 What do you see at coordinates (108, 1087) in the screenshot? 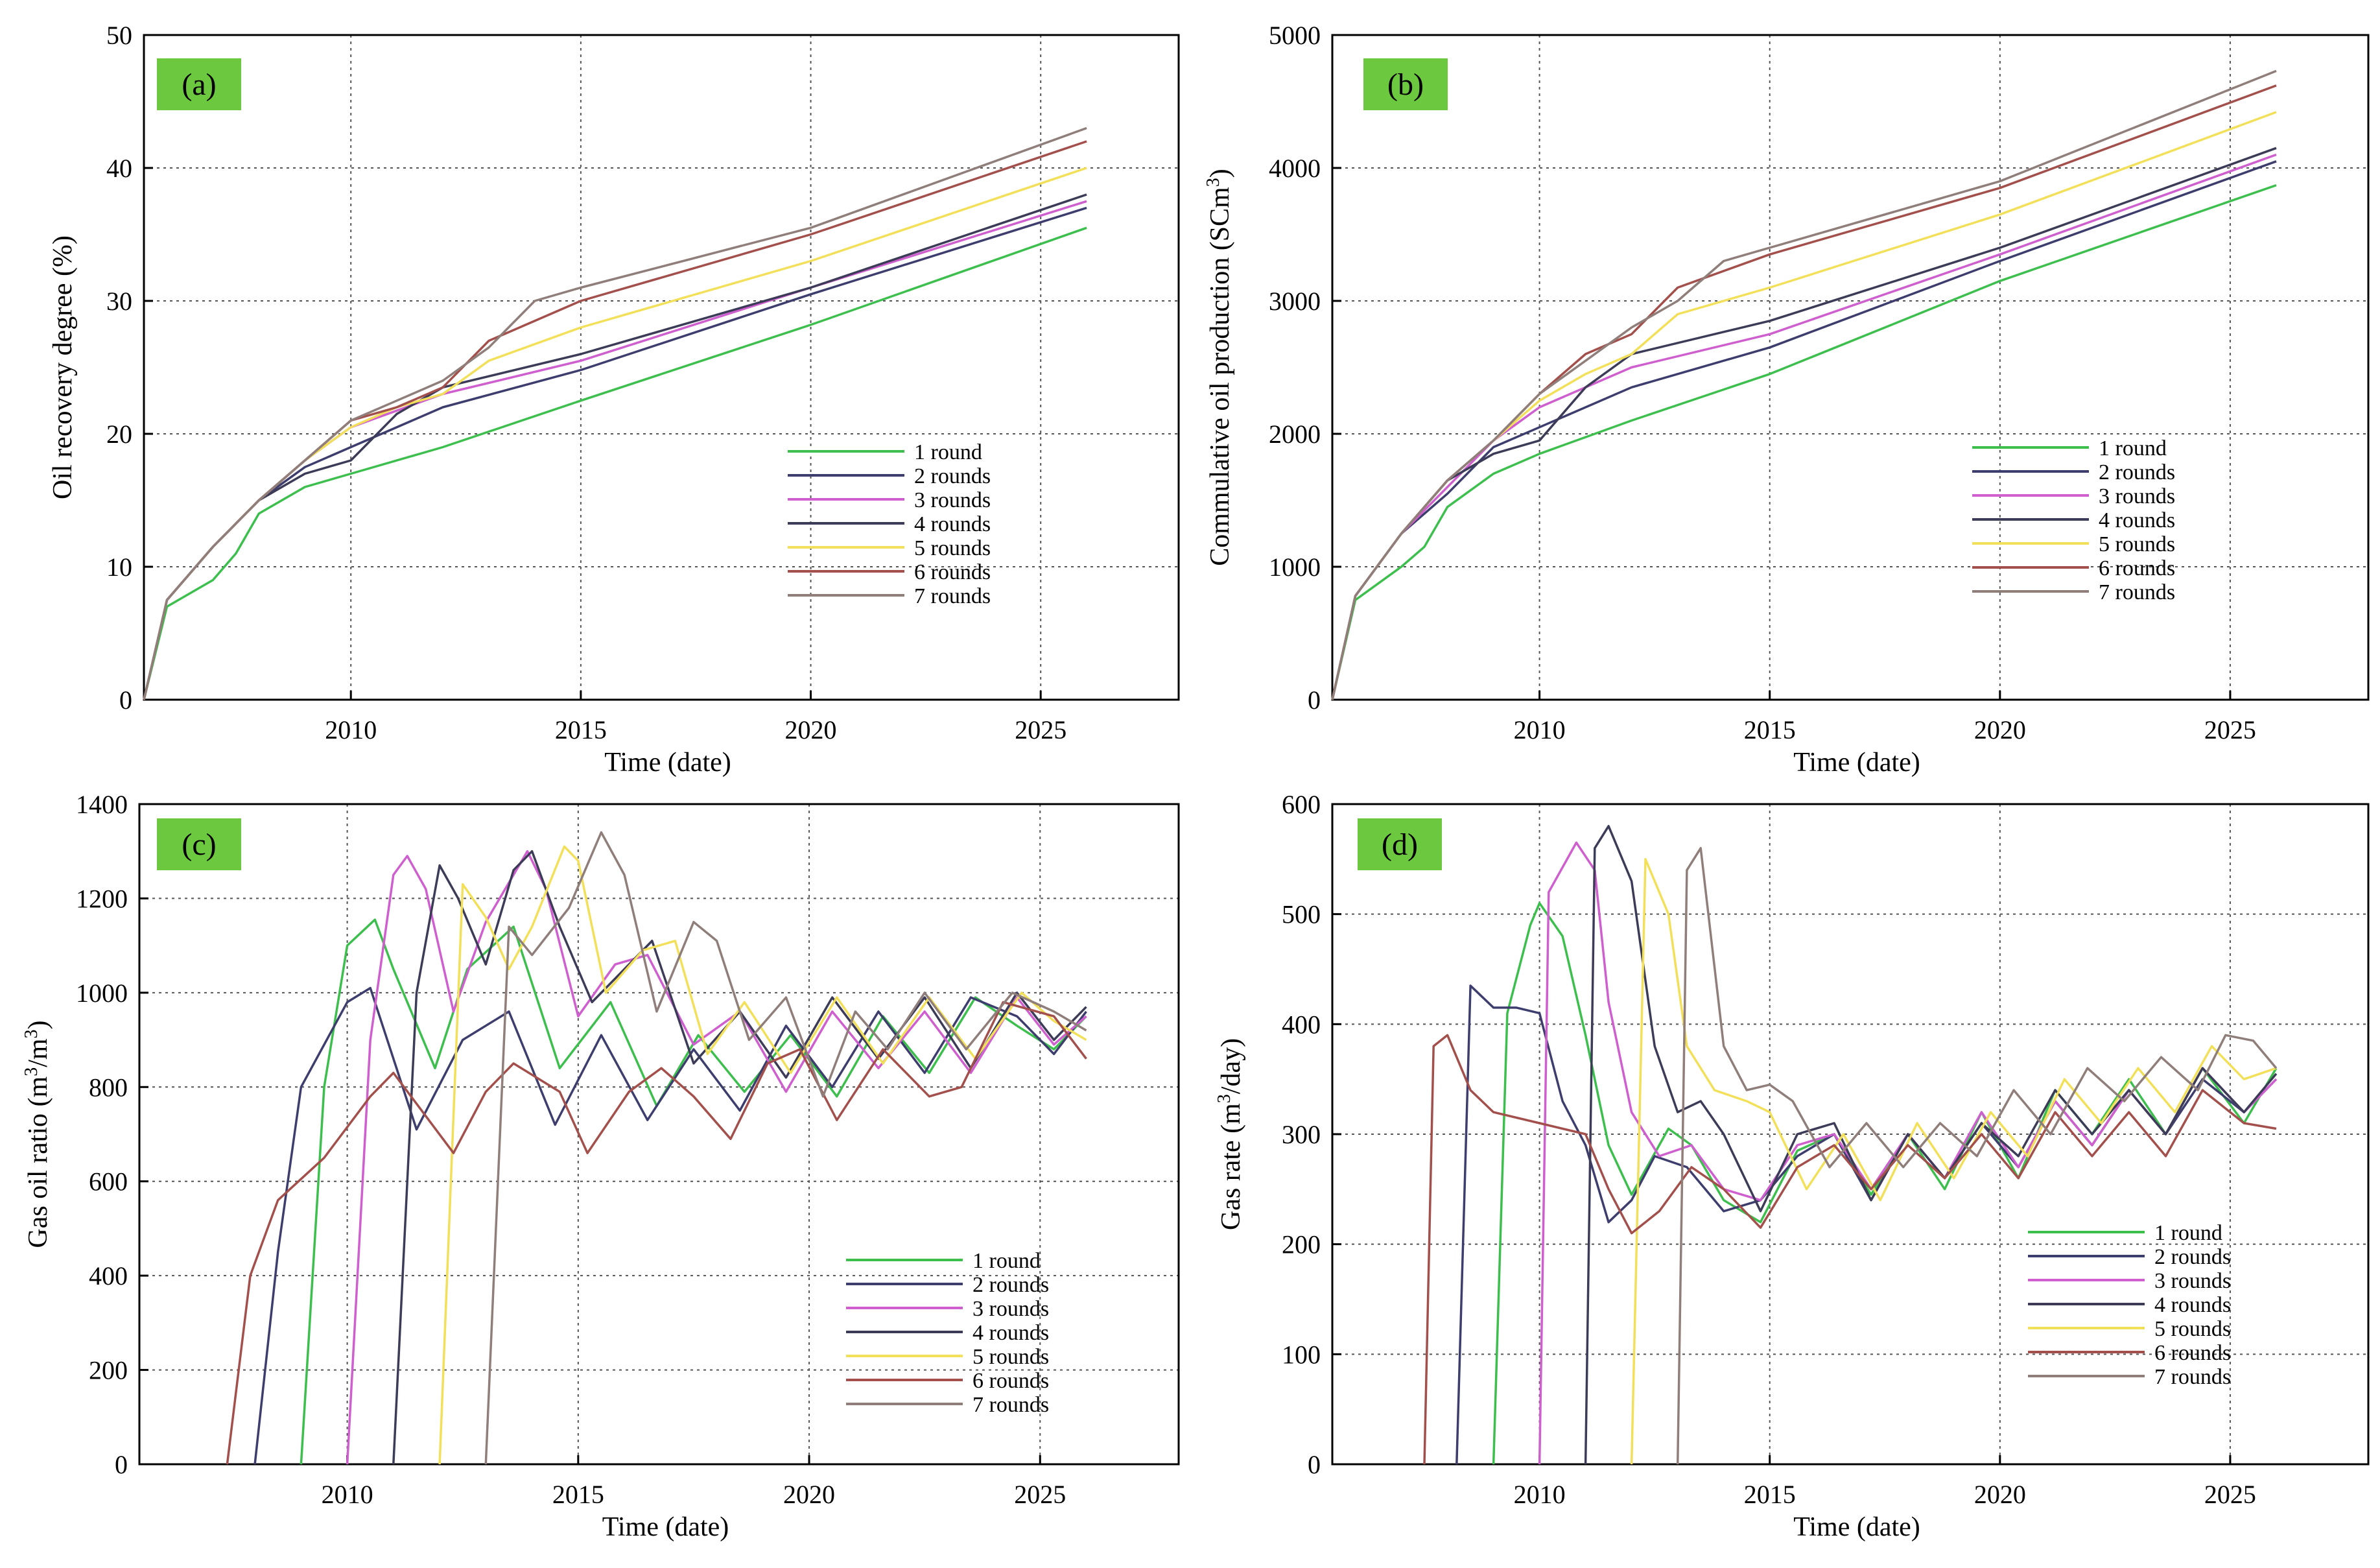
I see `y-tick-label: 800` at bounding box center [108, 1087].